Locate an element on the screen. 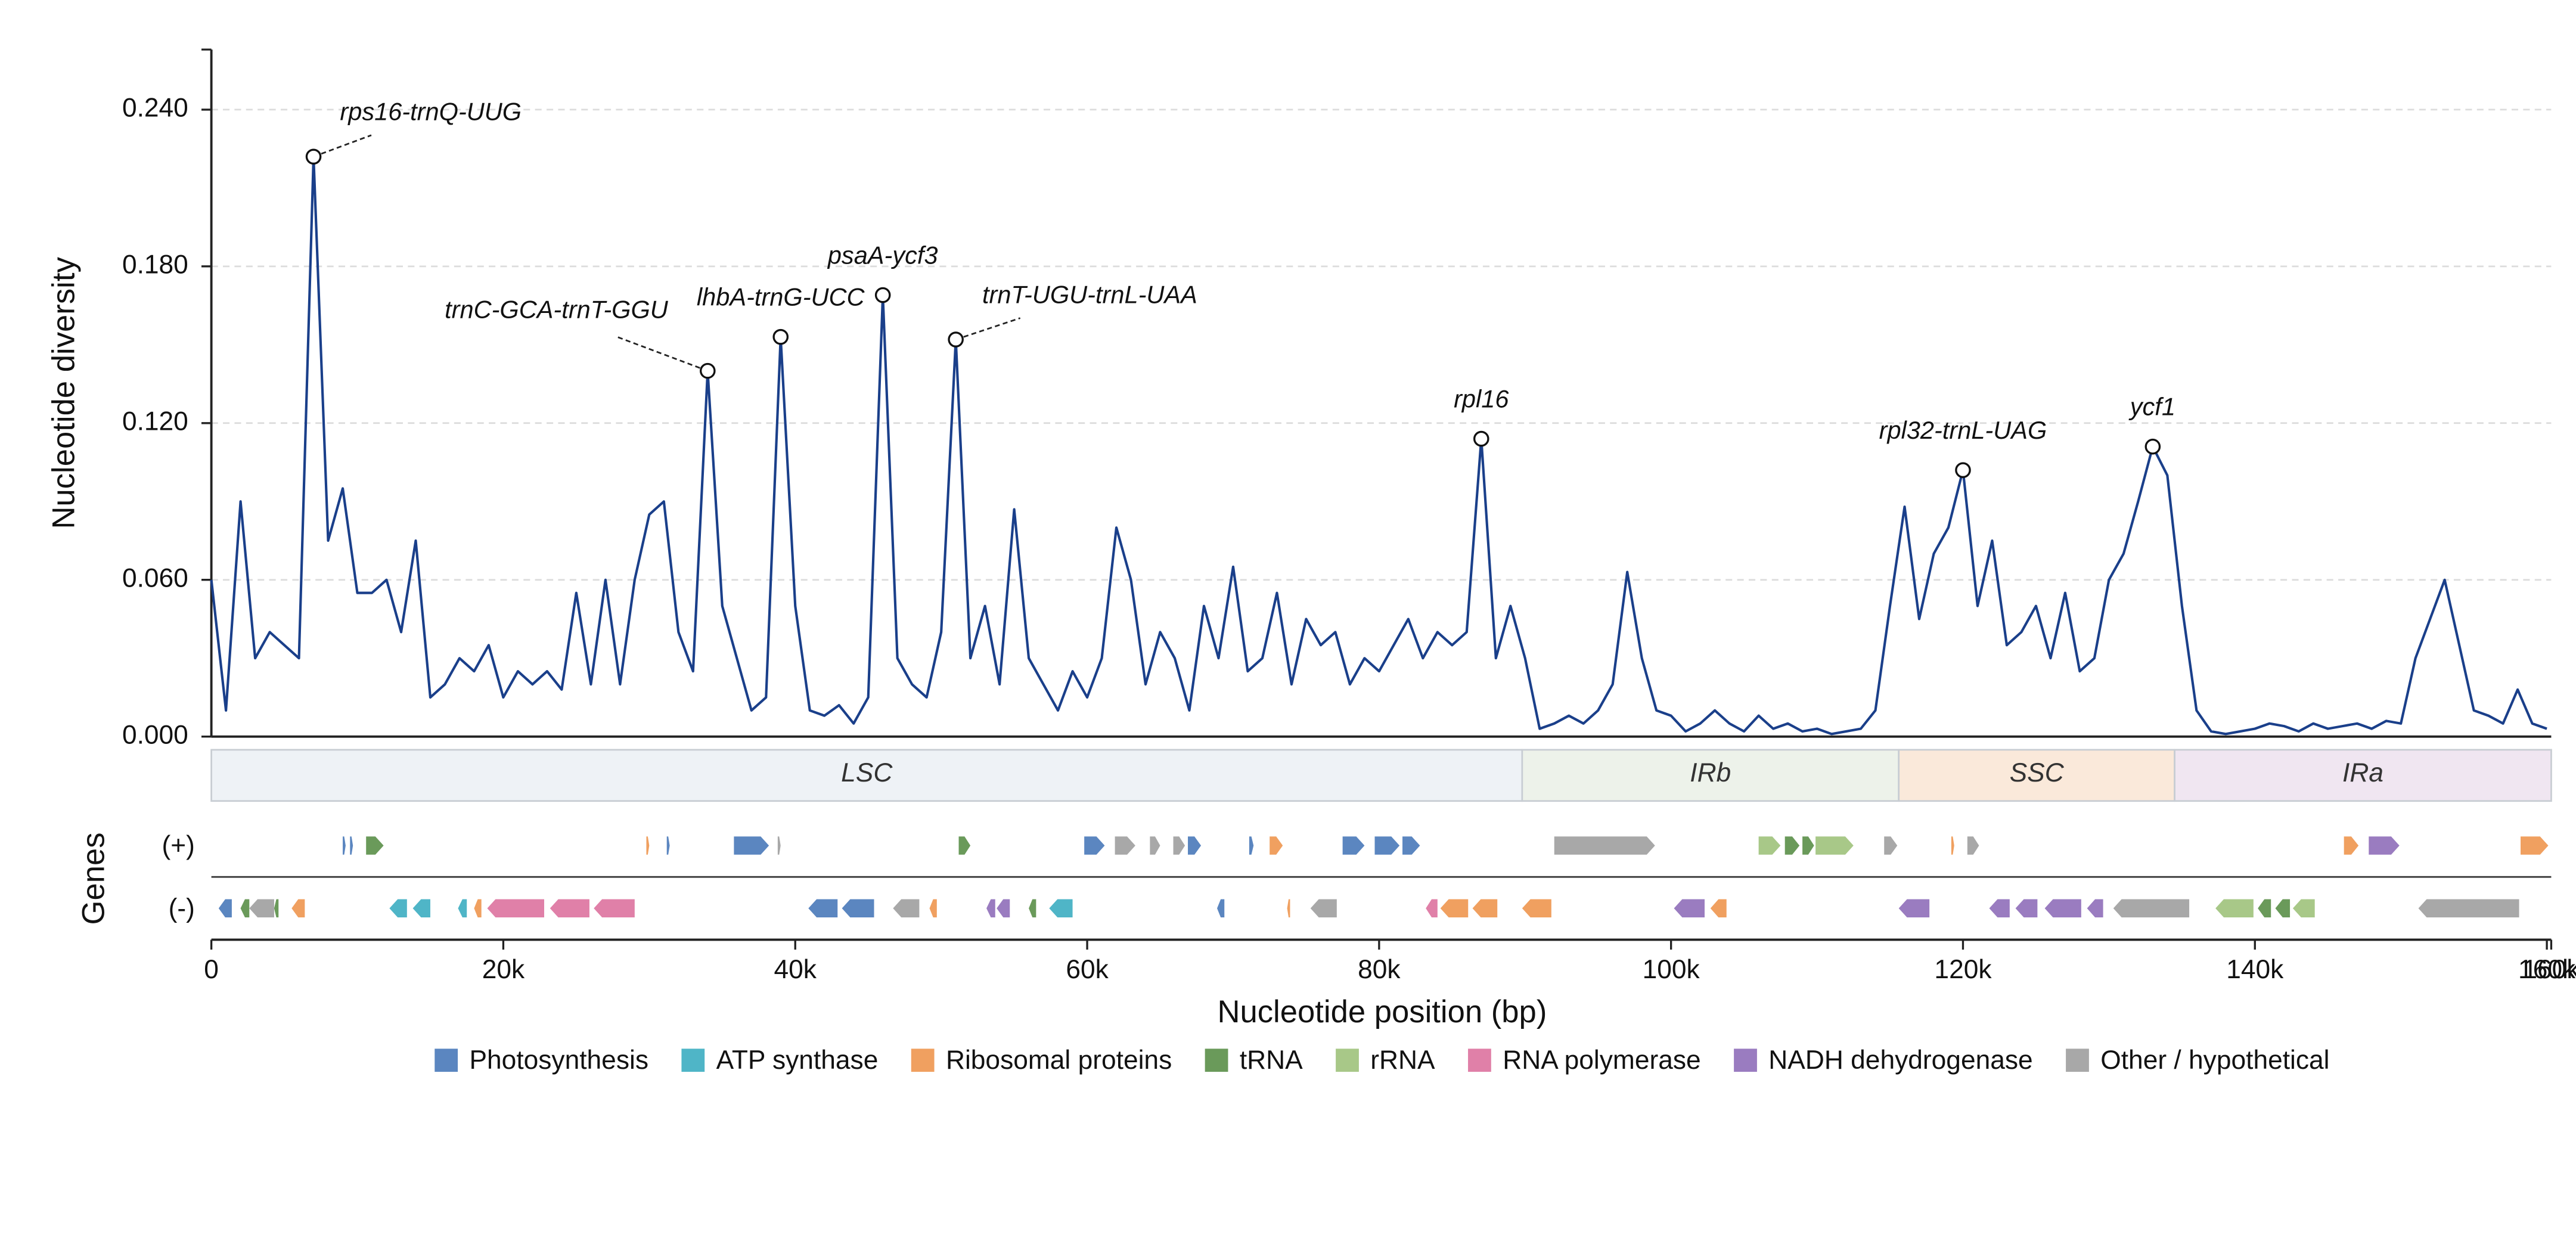  region-label: LSC is located at coordinates (867, 772).